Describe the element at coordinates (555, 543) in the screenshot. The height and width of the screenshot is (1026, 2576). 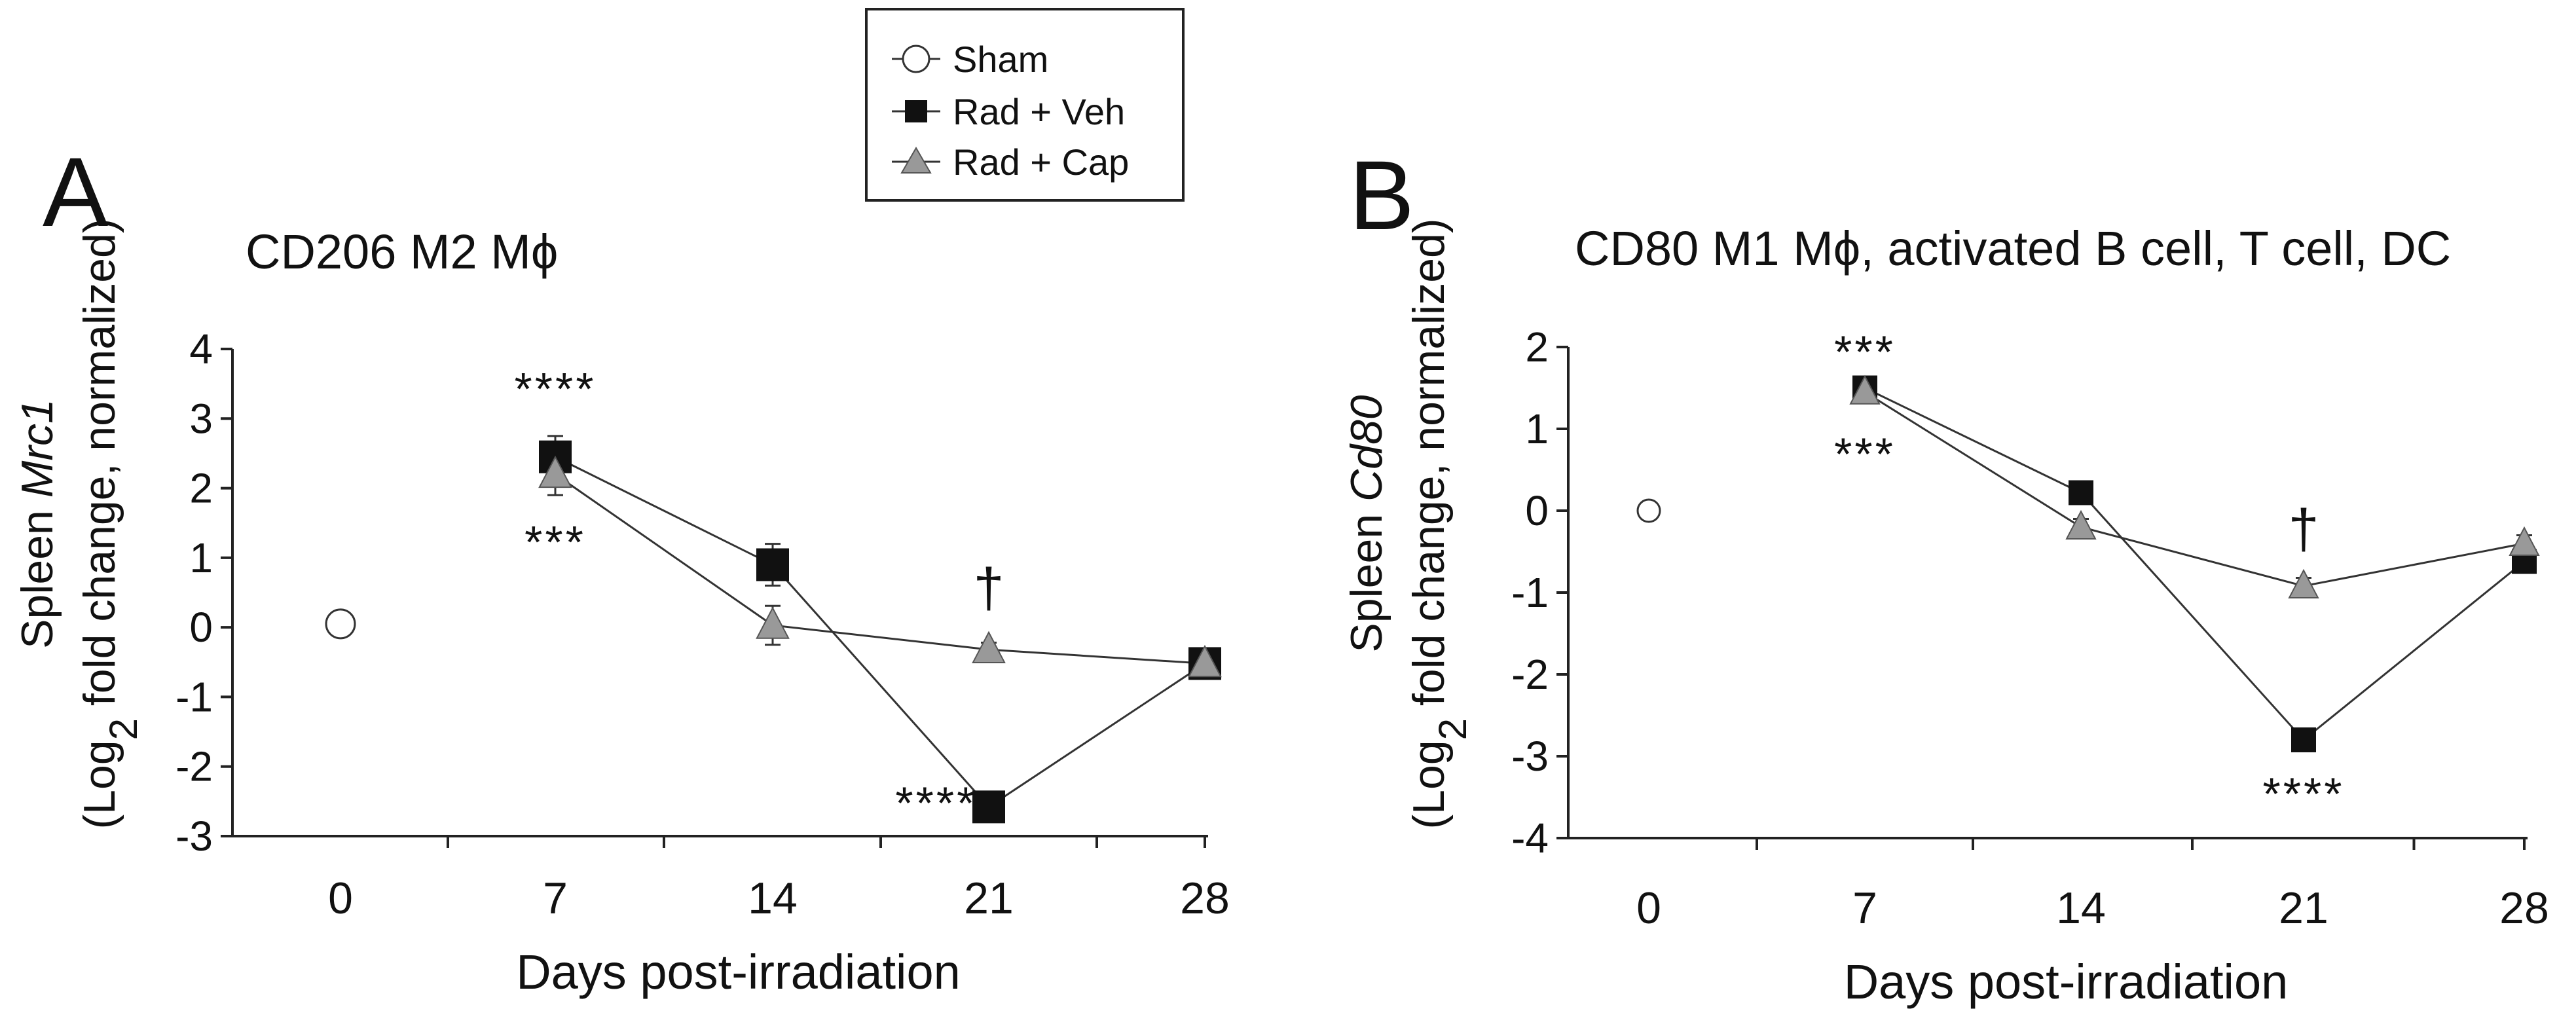
I see `panel-a-significance-mark: ***` at that location.